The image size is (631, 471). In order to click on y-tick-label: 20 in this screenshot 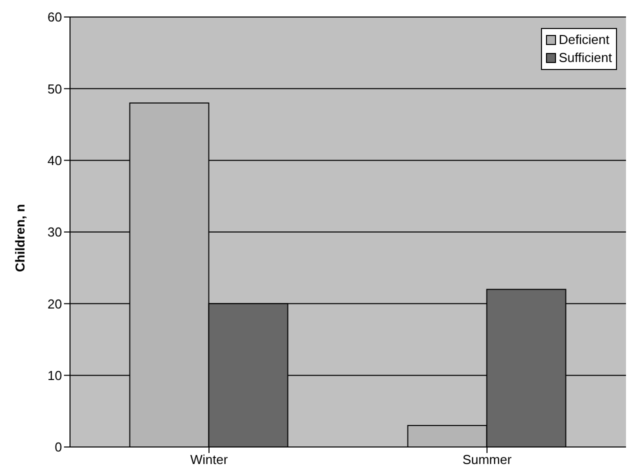, I will do `click(55, 304)`.